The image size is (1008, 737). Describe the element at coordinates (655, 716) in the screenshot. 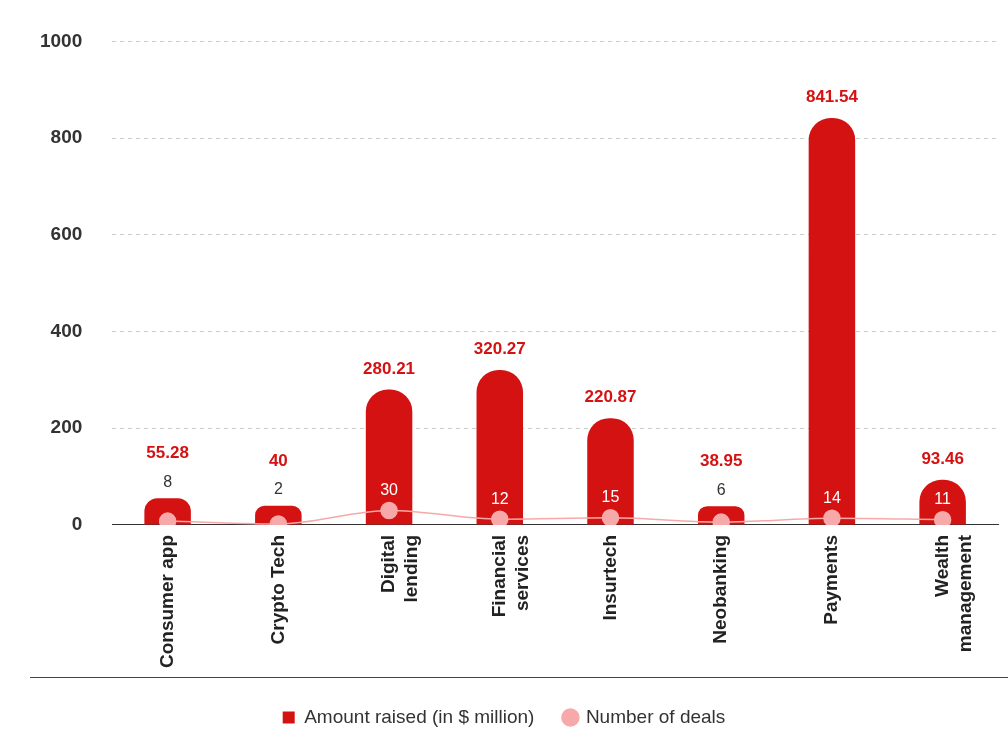

I see `legend-label: Number of deals` at that location.